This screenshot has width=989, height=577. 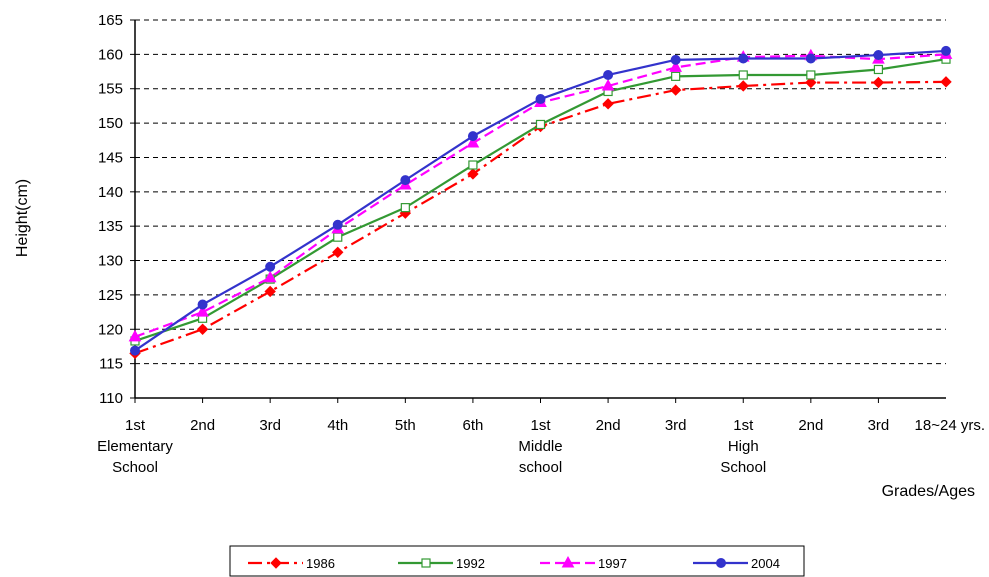 I want to click on legend-marker-2004, so click(x=721, y=563).